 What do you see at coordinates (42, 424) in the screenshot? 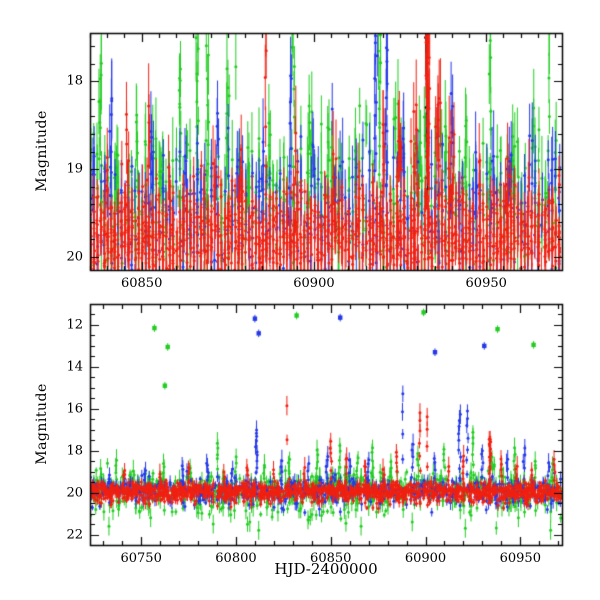
I see `y-axis-label-bottom: Magnitude` at bounding box center [42, 424].